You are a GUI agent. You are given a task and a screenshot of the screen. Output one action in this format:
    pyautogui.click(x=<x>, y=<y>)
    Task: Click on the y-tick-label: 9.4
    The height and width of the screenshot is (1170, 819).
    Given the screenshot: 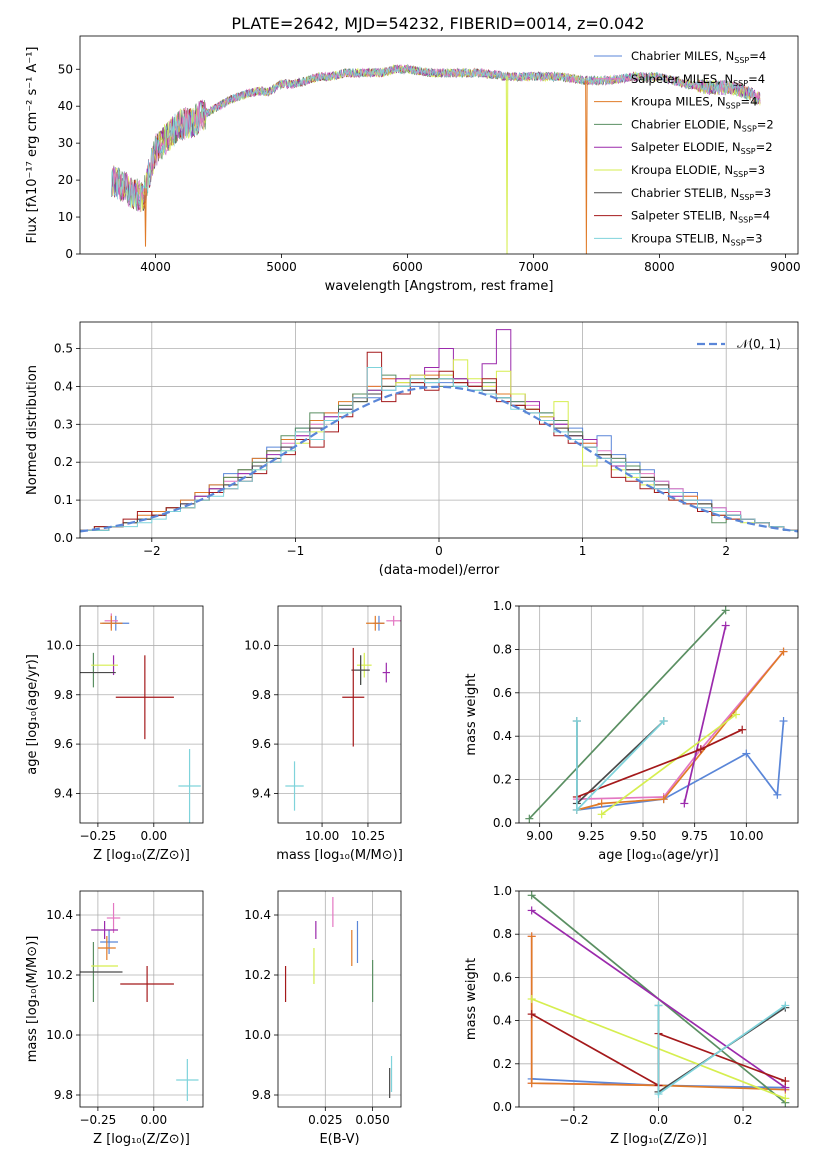 What is the action you would take?
    pyautogui.click(x=63, y=793)
    